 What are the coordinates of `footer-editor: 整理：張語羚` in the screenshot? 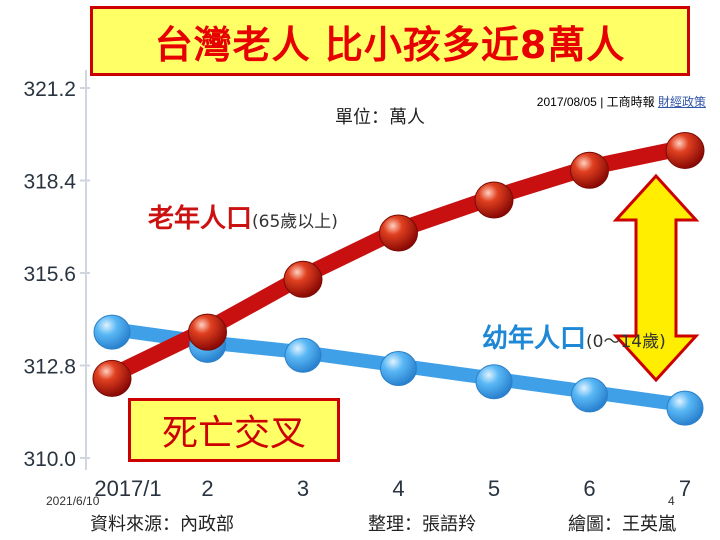 It's located at (422, 524).